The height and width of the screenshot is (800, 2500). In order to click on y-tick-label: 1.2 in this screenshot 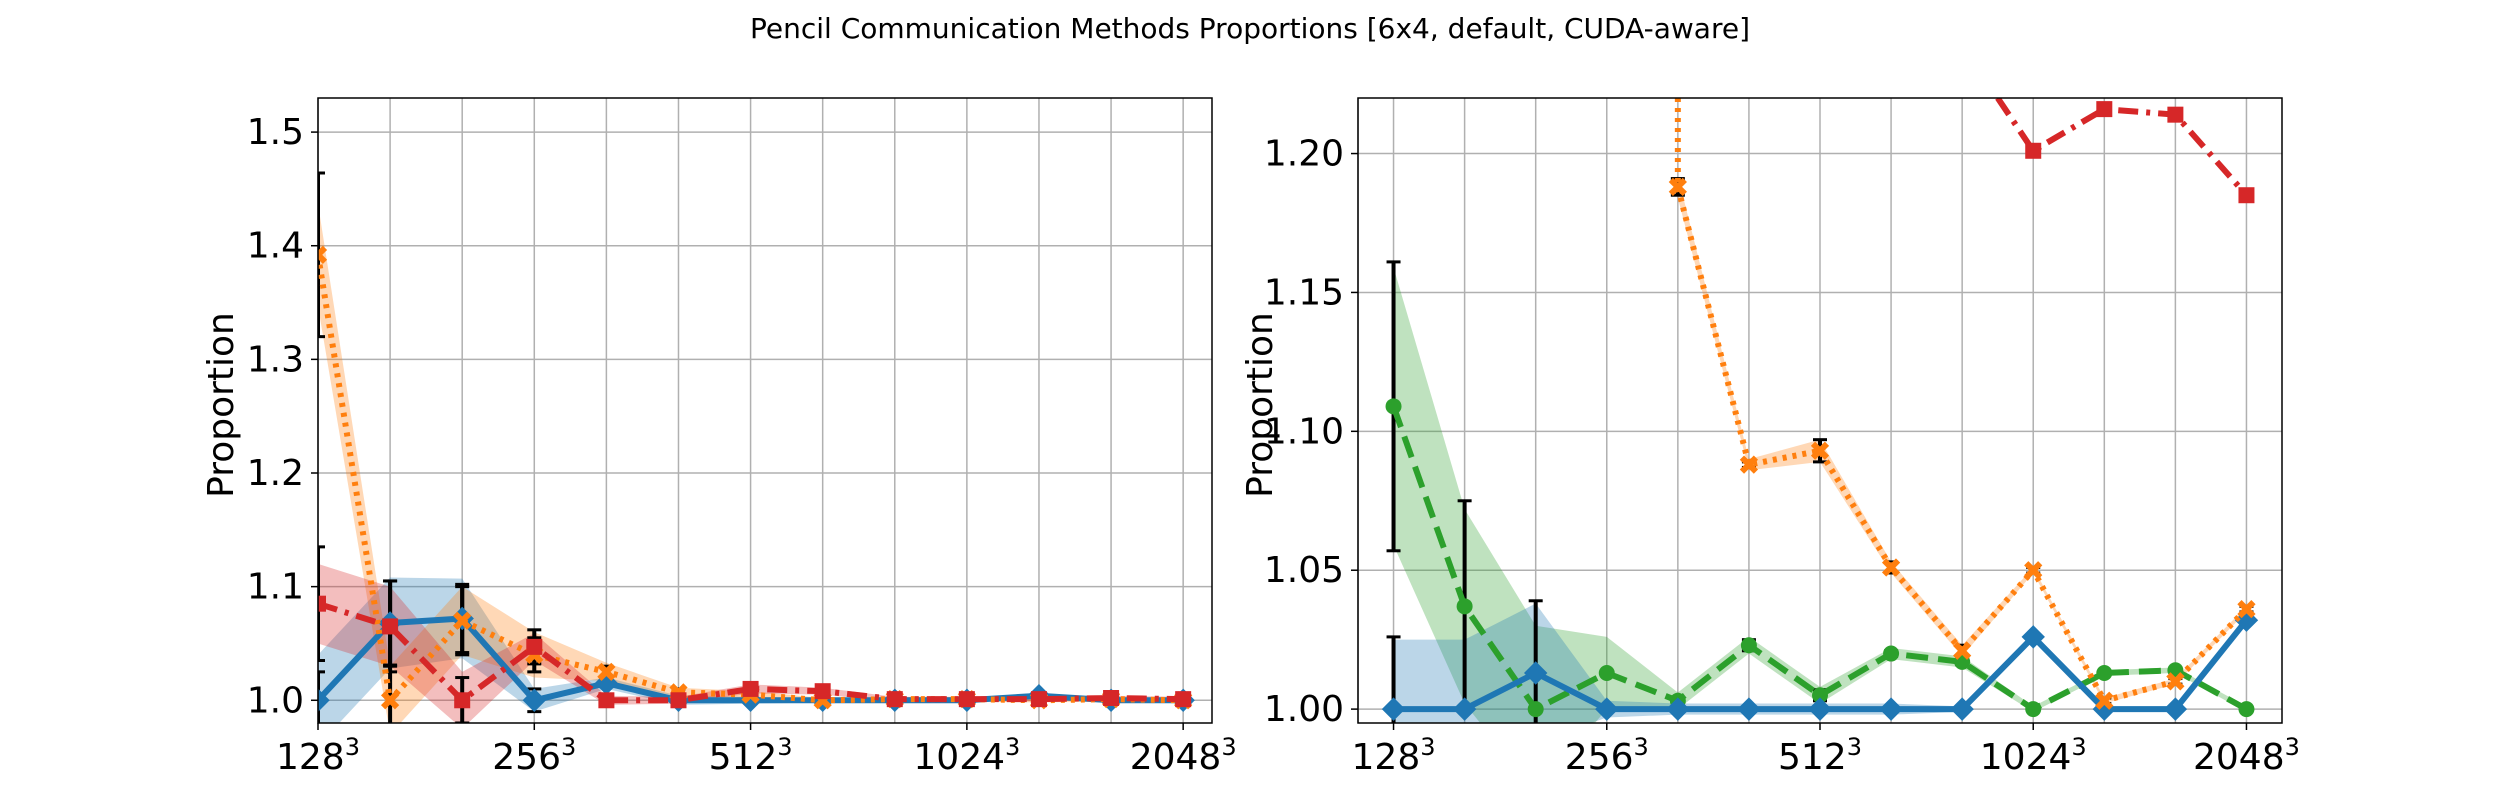, I will do `click(275, 473)`.